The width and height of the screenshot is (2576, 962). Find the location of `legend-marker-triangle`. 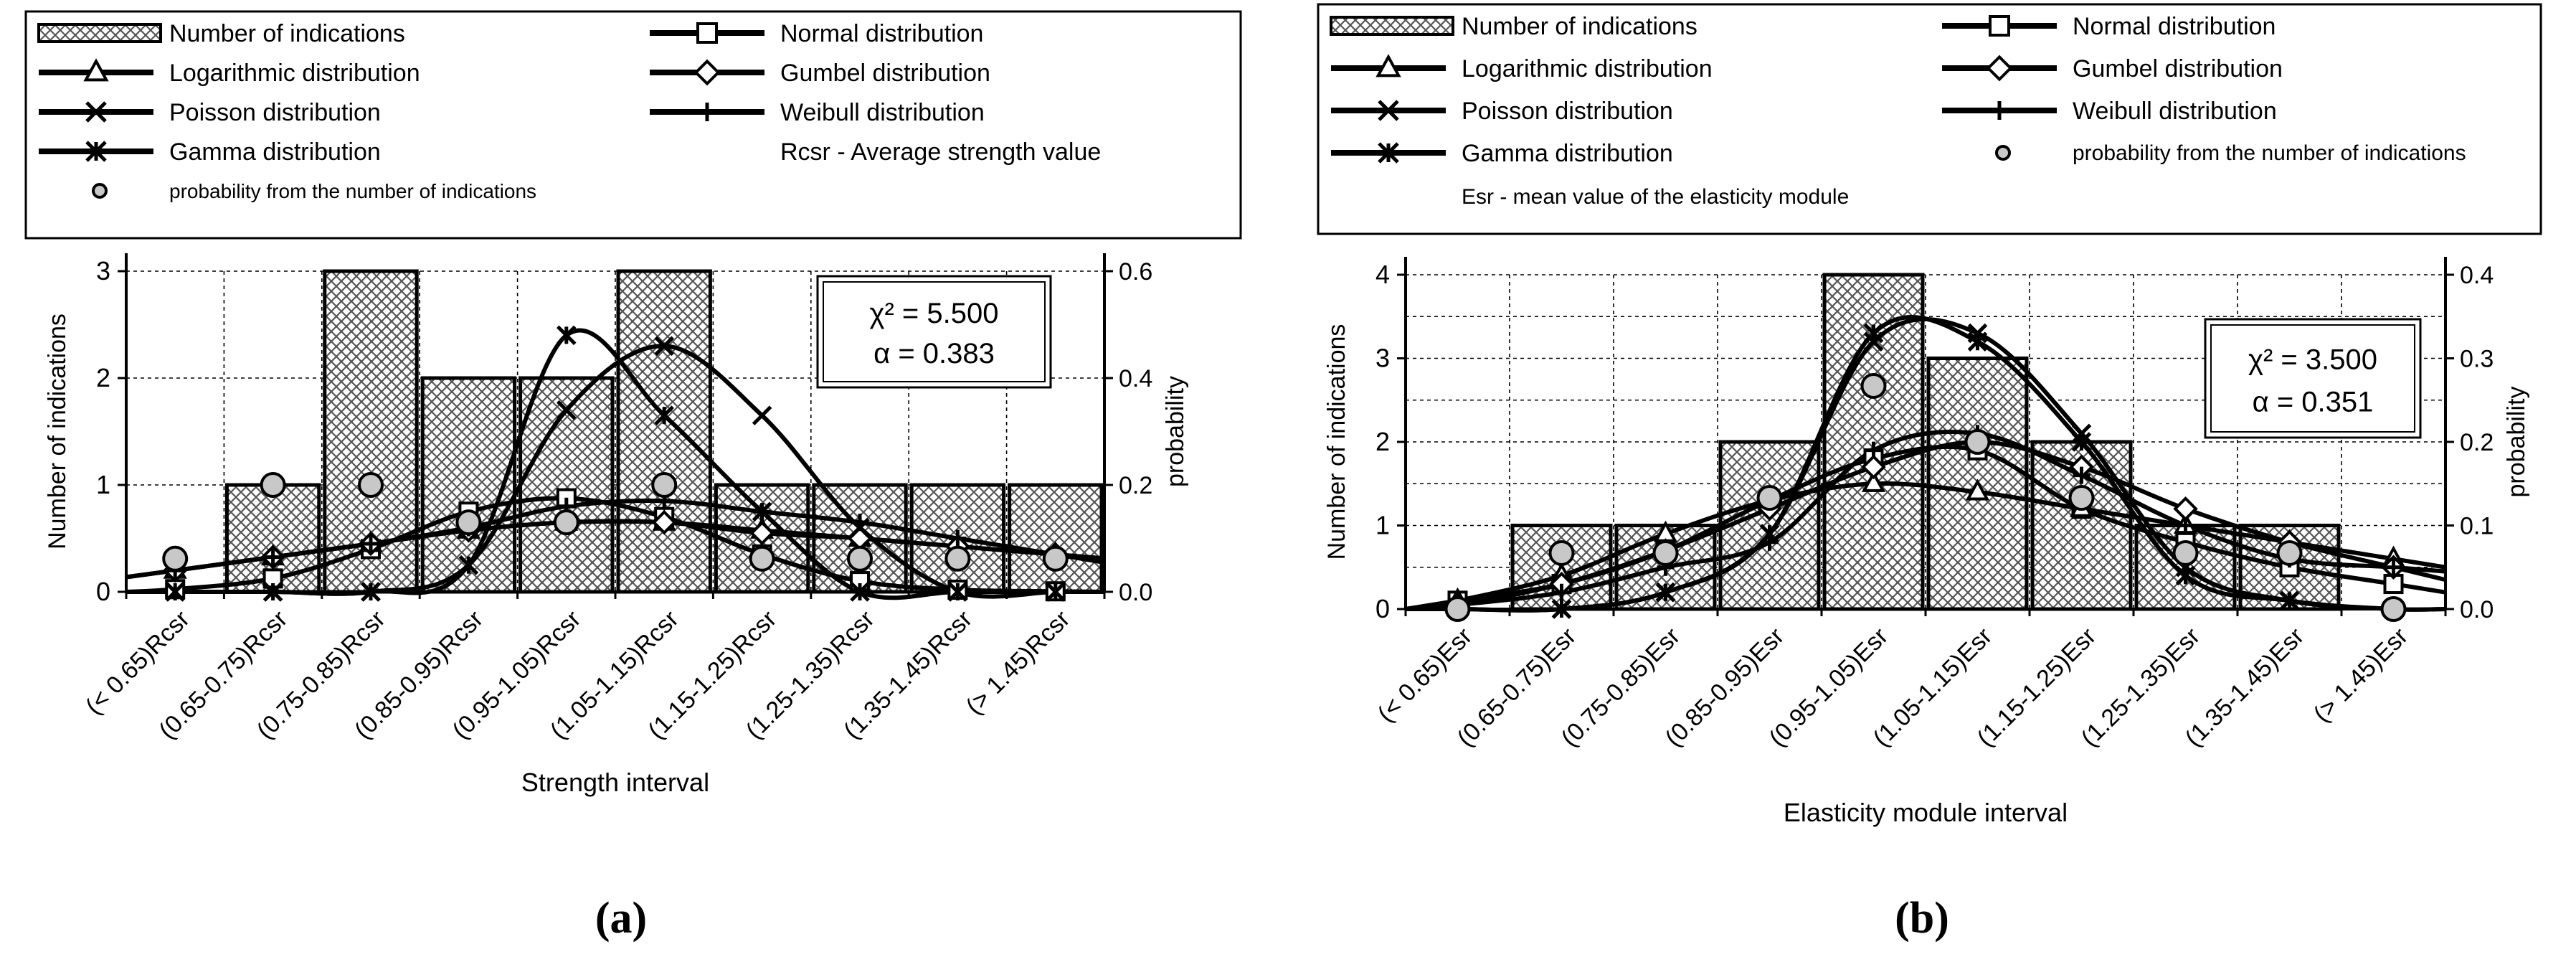

legend-marker-triangle is located at coordinates (1388, 65).